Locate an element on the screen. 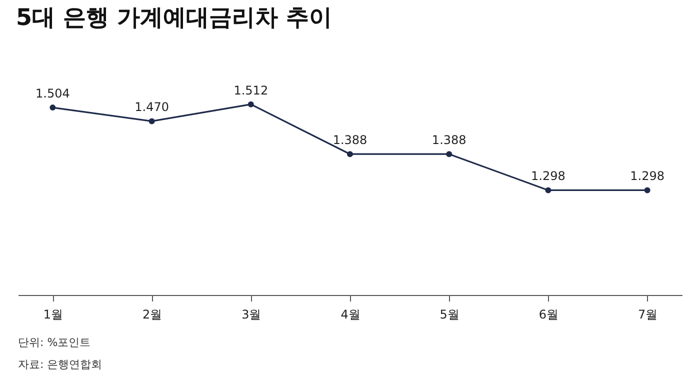  x-tick-label: 5월 is located at coordinates (450, 315).